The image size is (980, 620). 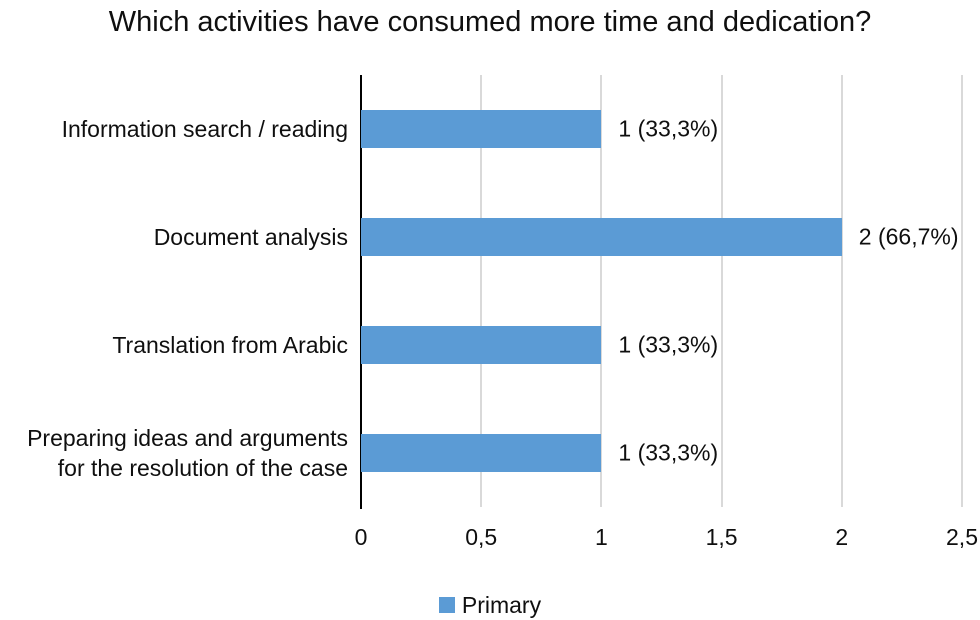 What do you see at coordinates (842, 537) in the screenshot?
I see `x-axis-tick-label: 2` at bounding box center [842, 537].